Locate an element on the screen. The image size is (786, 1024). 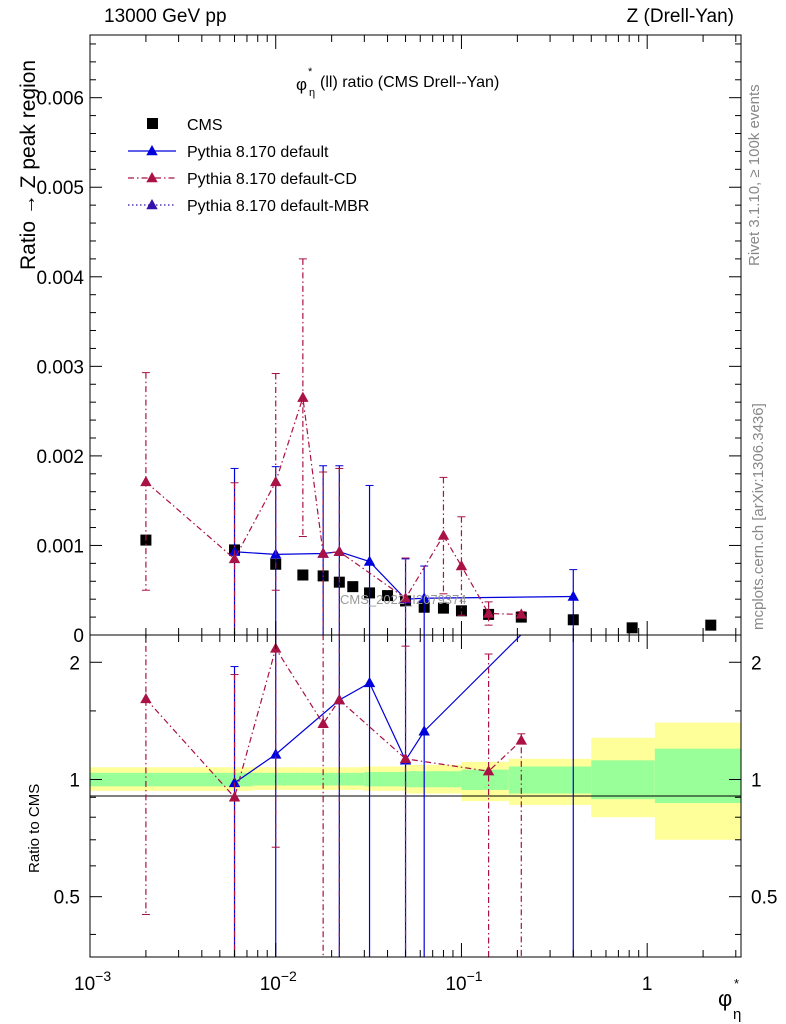
main-y-tick-label: 0.004 is located at coordinates (60, 278).